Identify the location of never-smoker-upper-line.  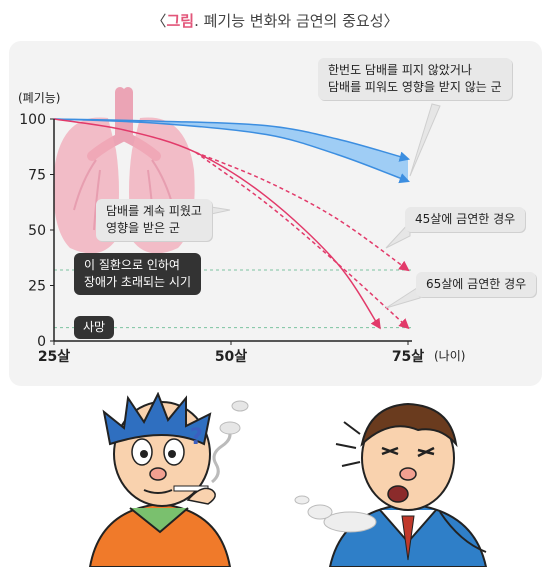
(232, 140).